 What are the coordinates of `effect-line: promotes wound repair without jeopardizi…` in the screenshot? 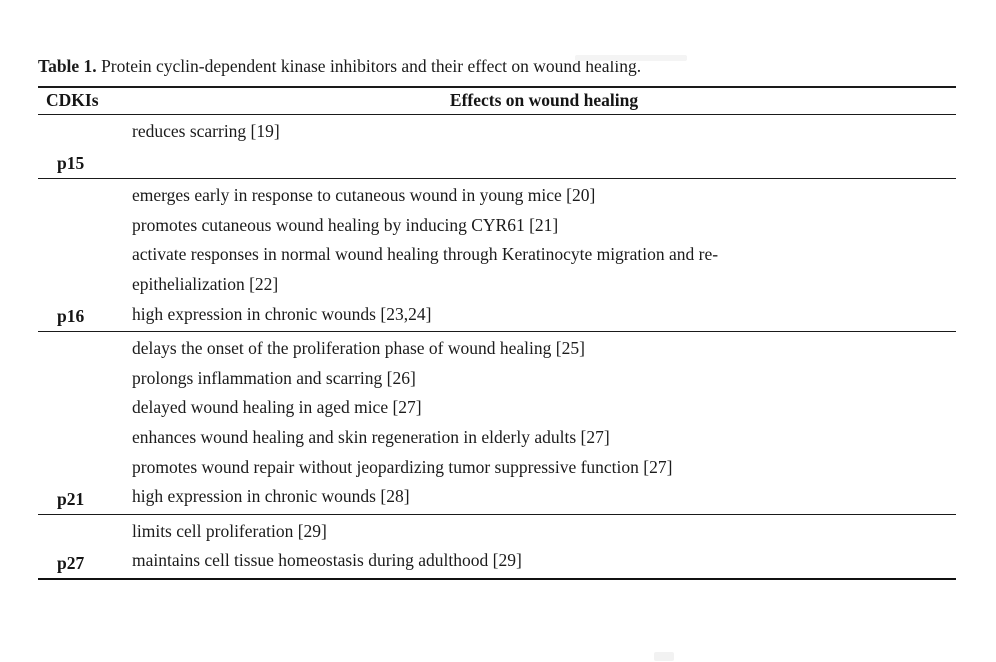 It's located at (402, 466).